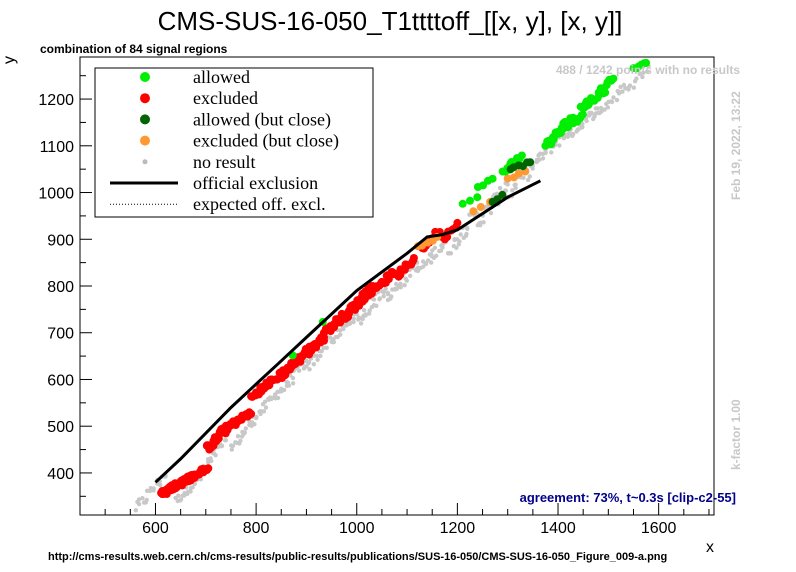 This screenshot has height=572, width=796. What do you see at coordinates (56, 100) in the screenshot?
I see `y-tick-label: 1200` at bounding box center [56, 100].